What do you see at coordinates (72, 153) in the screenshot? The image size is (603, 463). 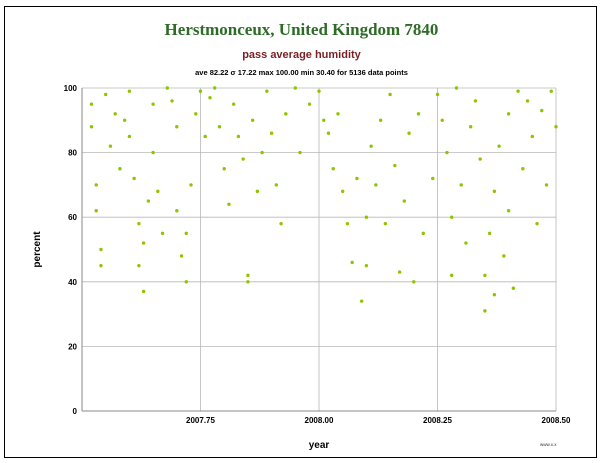 I see `y-tick-label-4: 80` at bounding box center [72, 153].